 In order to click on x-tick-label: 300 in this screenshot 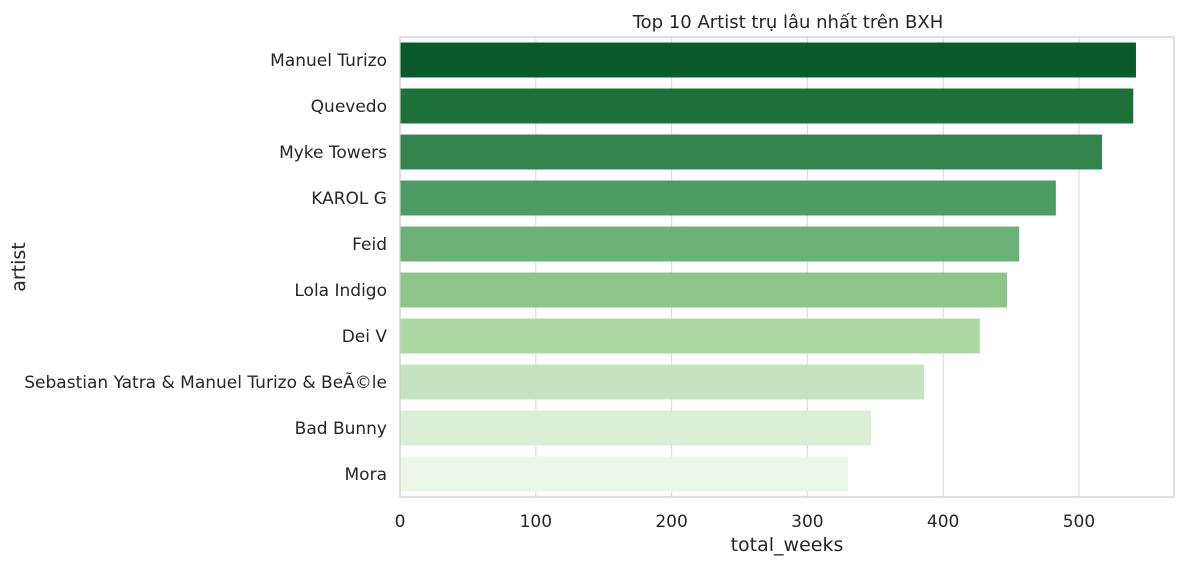, I will do `click(807, 522)`.